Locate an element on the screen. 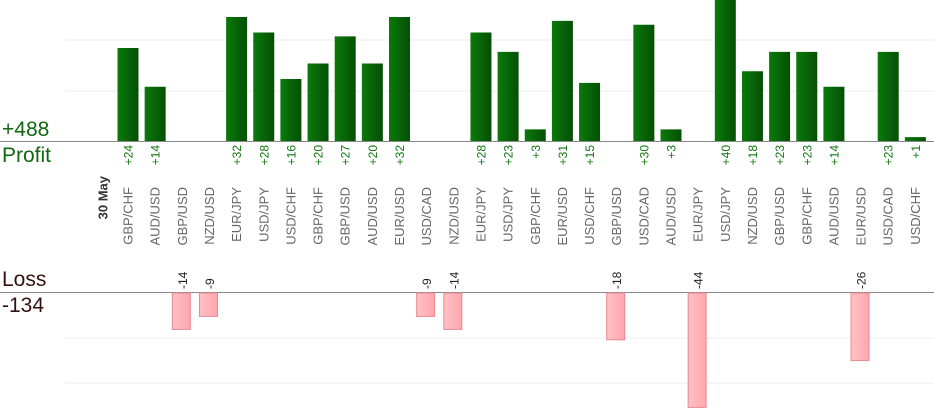  category-label-16: EUR/USD is located at coordinates (562, 216).